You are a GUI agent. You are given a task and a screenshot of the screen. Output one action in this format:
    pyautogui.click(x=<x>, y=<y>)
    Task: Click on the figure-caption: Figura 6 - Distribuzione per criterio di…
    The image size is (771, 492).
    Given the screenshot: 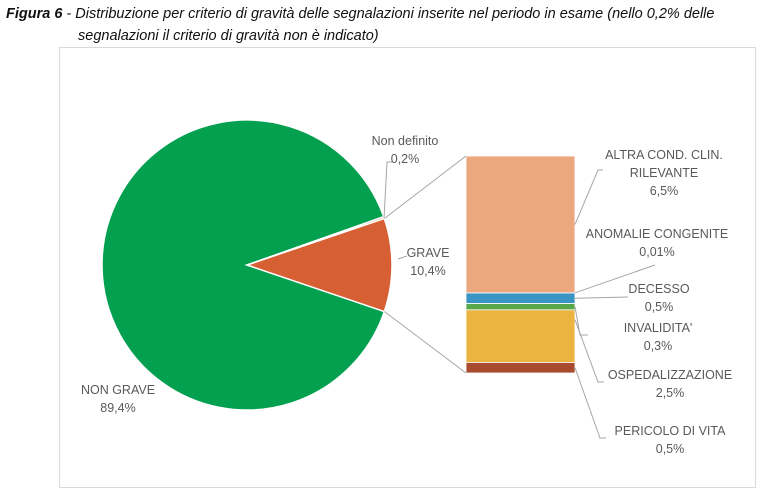 What is the action you would take?
    pyautogui.click(x=386, y=25)
    